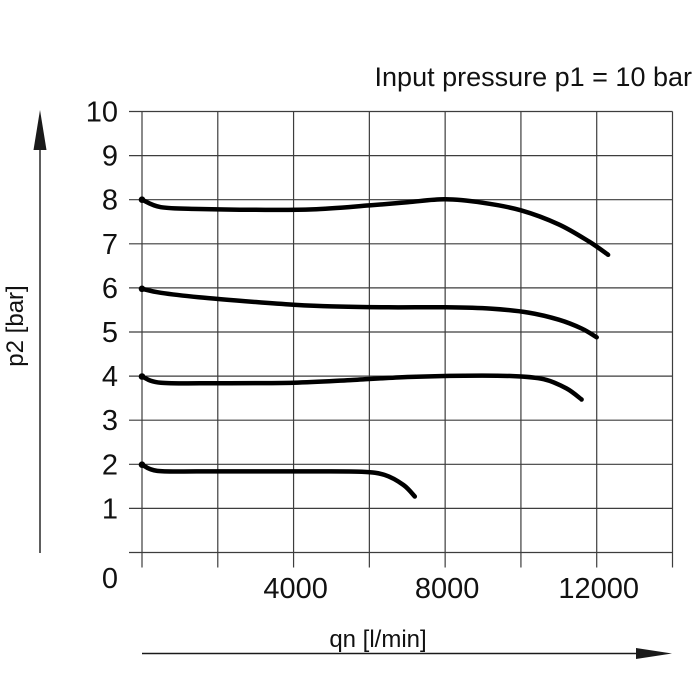 The image size is (700, 700). What do you see at coordinates (110, 201) in the screenshot?
I see `y-tick-label: 8` at bounding box center [110, 201].